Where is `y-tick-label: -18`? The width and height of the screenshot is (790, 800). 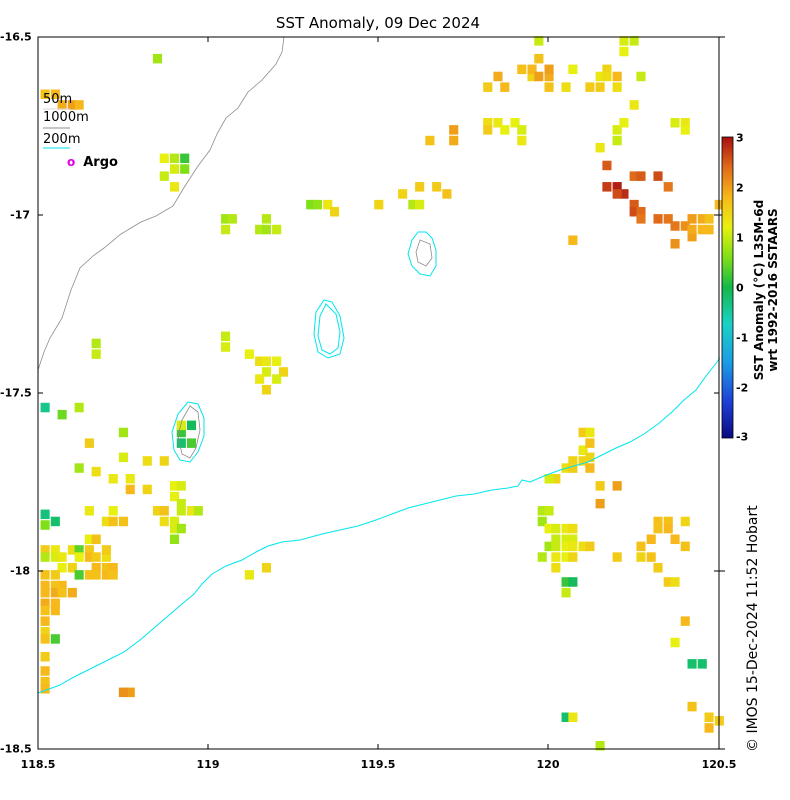
y-tick-label: -18 is located at coordinates (20, 571).